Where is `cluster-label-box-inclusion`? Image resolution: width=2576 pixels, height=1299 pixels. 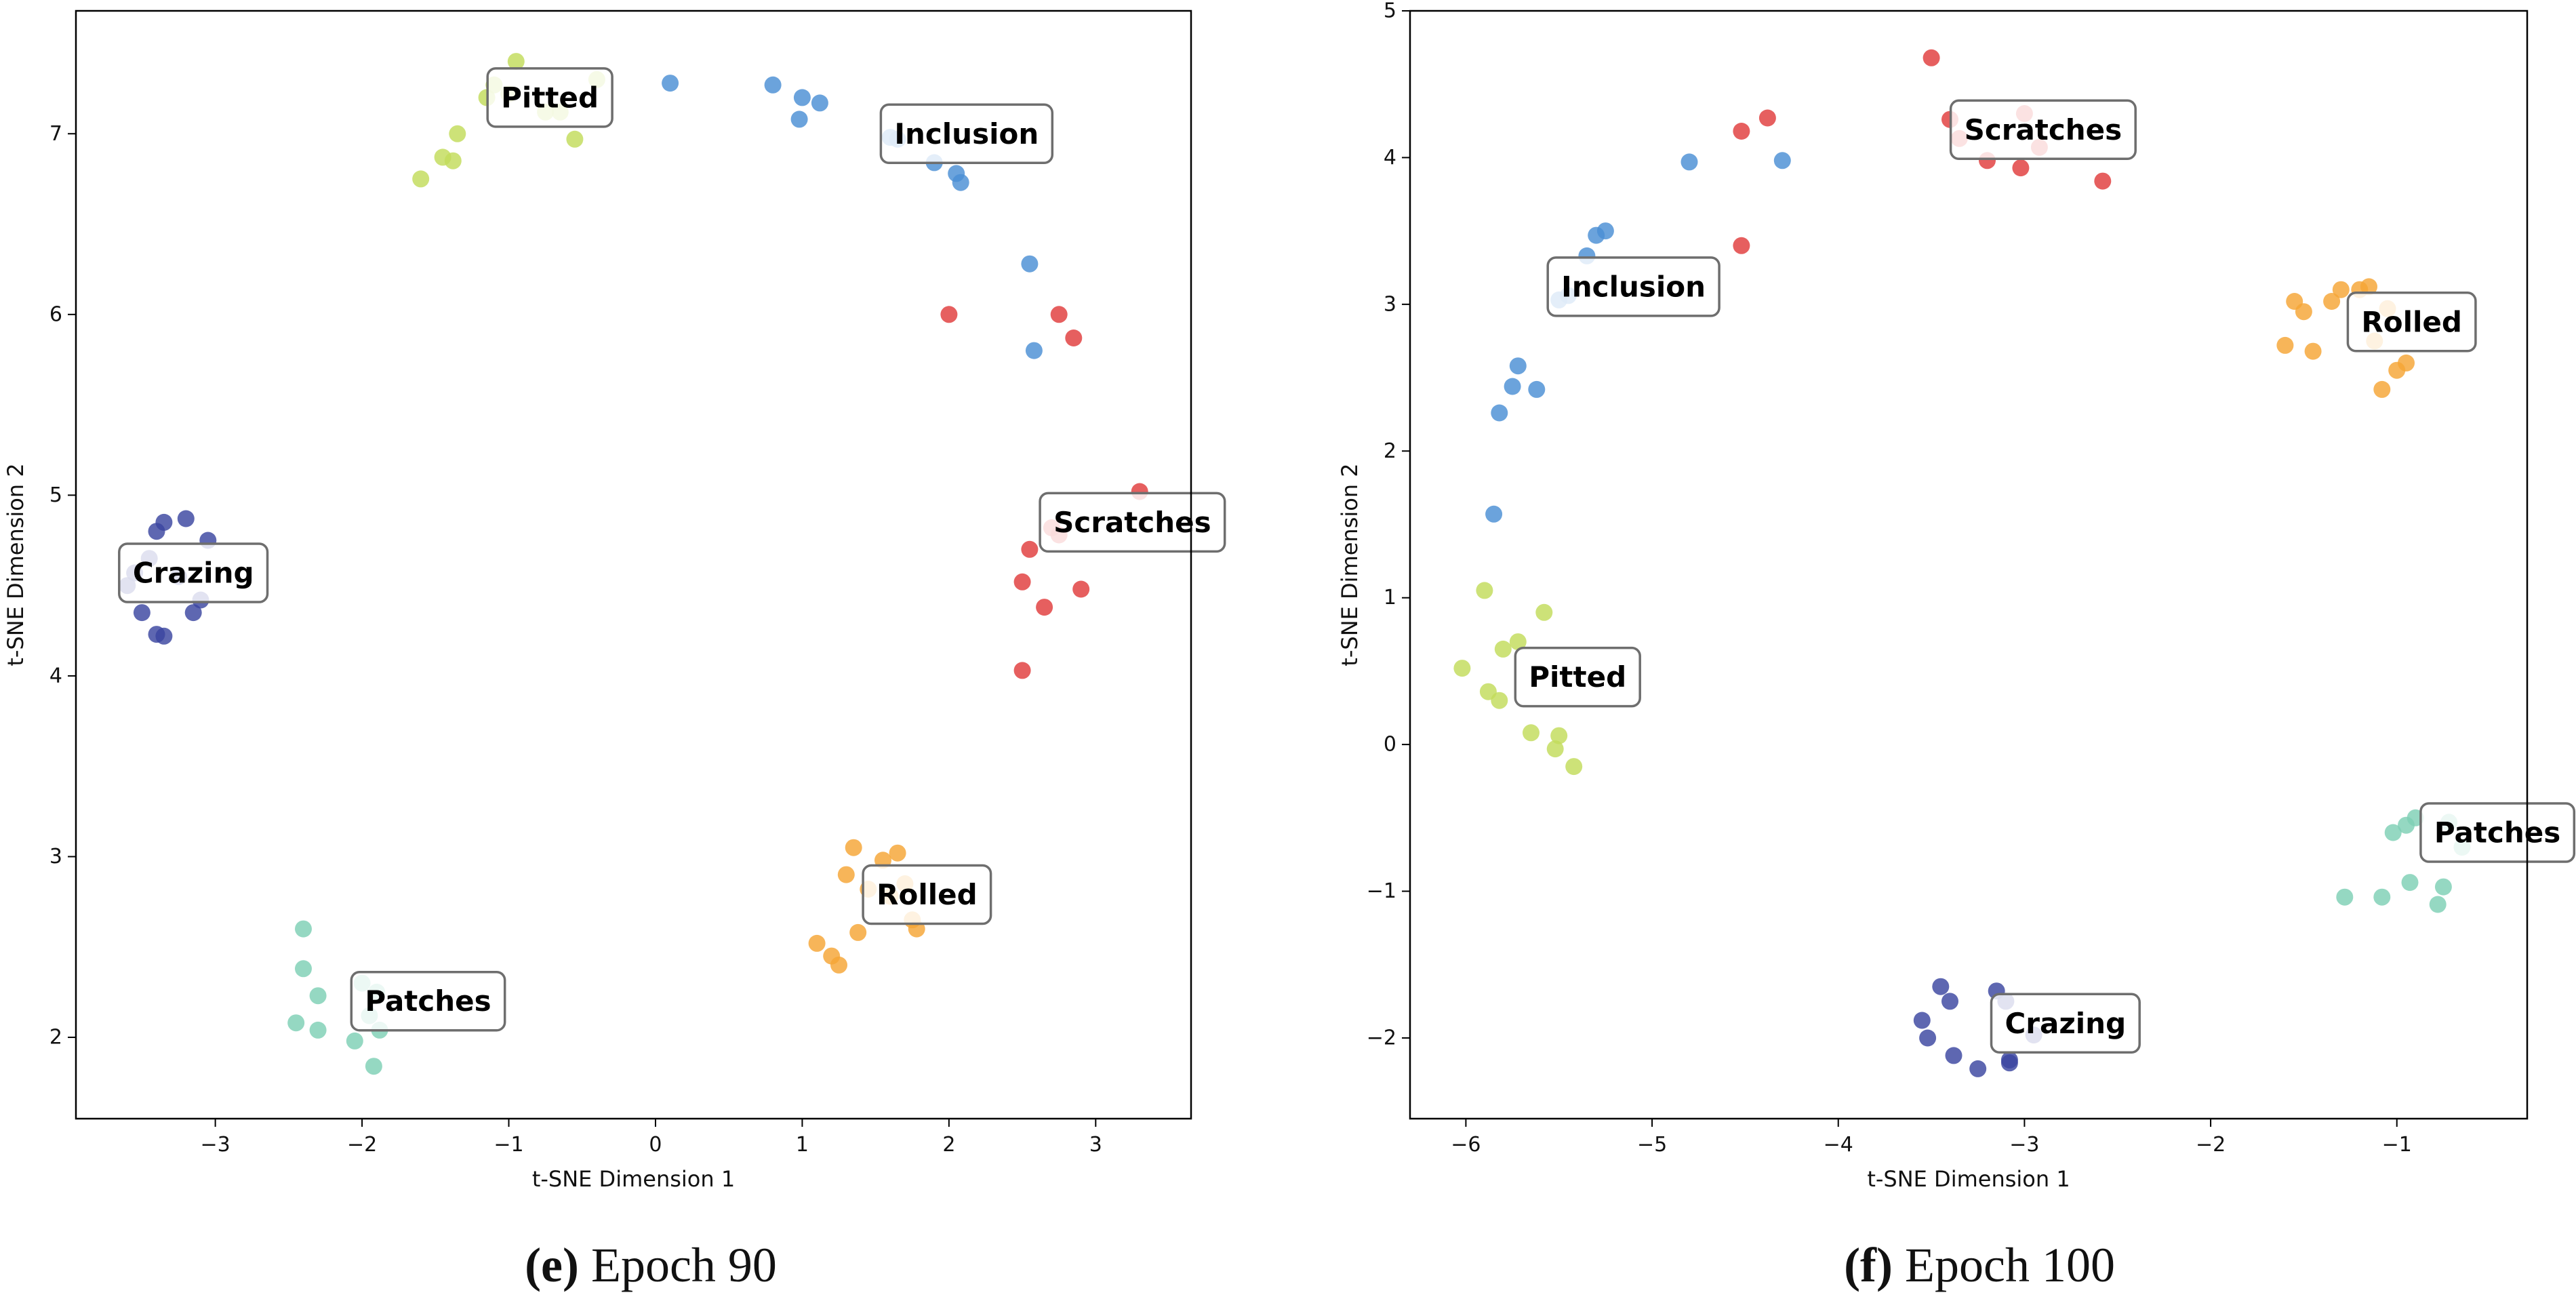
cluster-label-box-inclusion is located at coordinates (966, 134).